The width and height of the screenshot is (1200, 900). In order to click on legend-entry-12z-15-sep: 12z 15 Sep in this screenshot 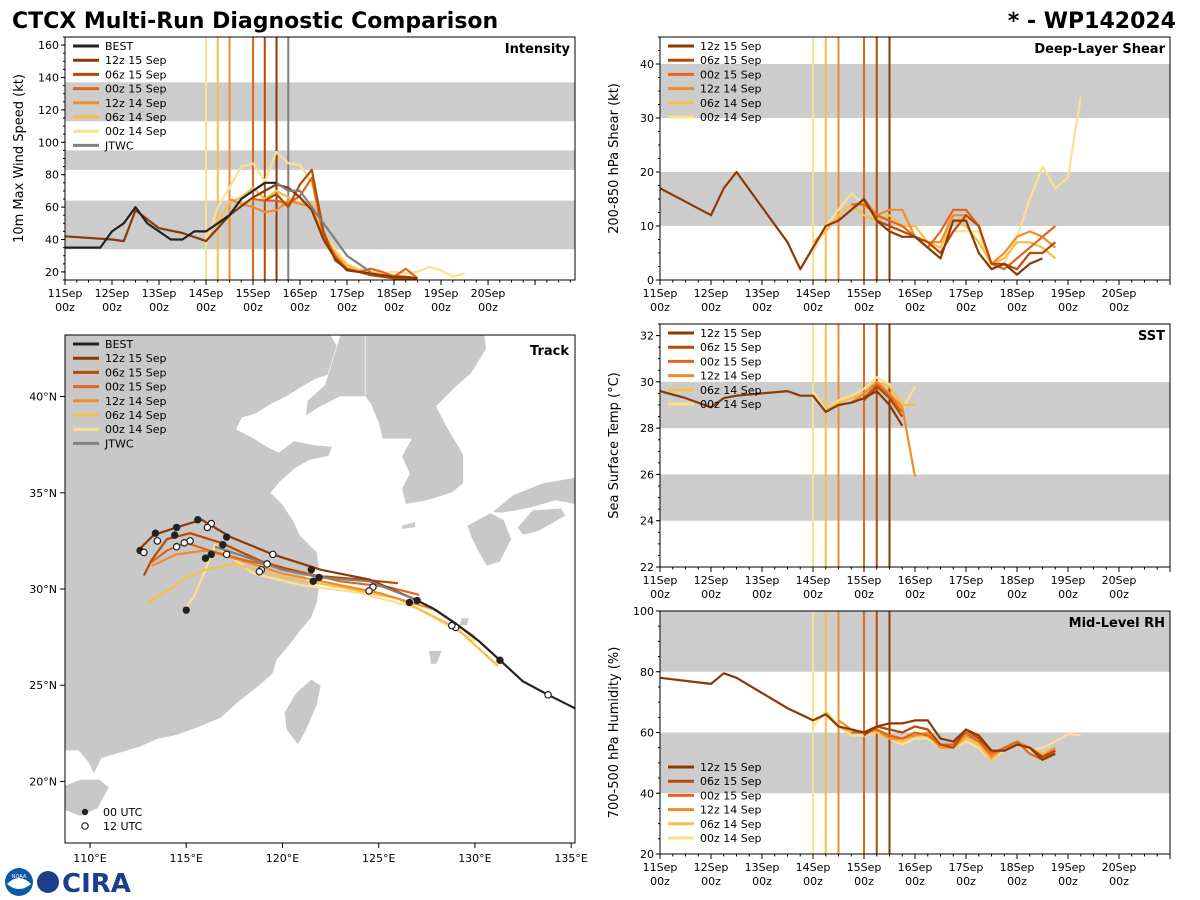, I will do `click(136, 358)`.